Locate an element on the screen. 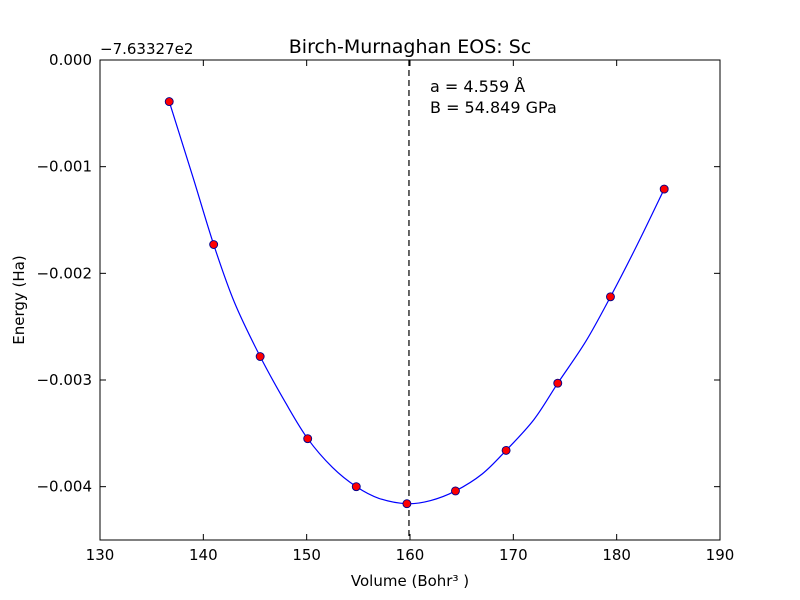 This screenshot has height=600, width=800. x-tick-label: 170 is located at coordinates (513, 555).